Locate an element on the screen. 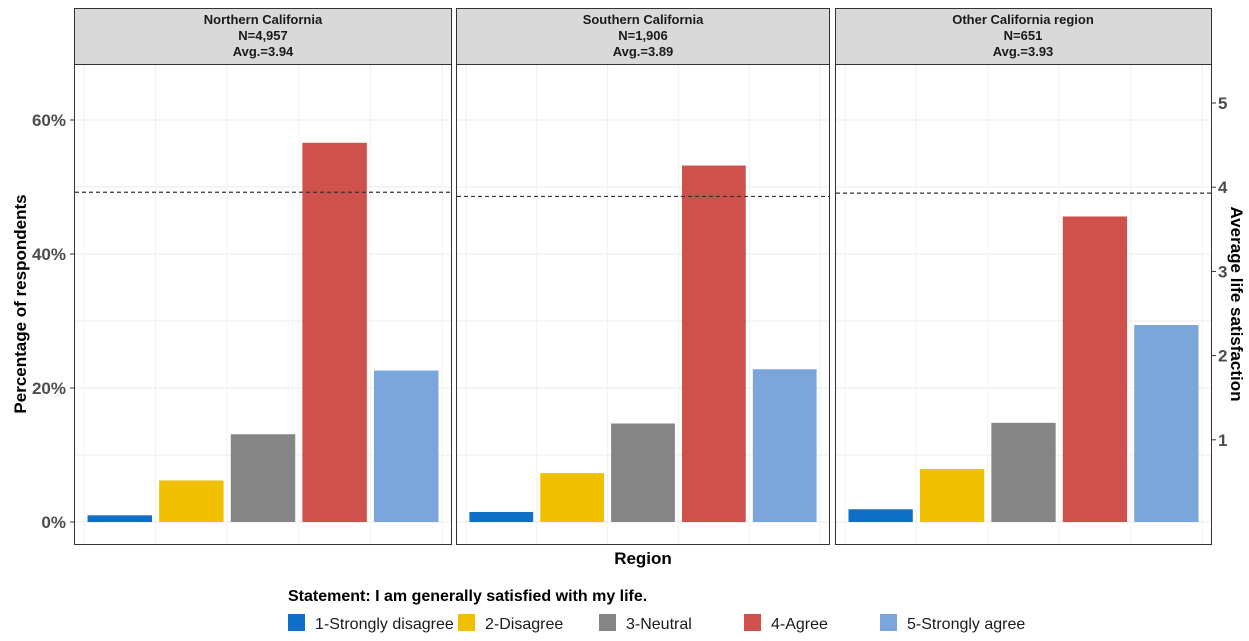 The height and width of the screenshot is (641, 1249). panel-southern-n: N=1,906 is located at coordinates (643, 35).